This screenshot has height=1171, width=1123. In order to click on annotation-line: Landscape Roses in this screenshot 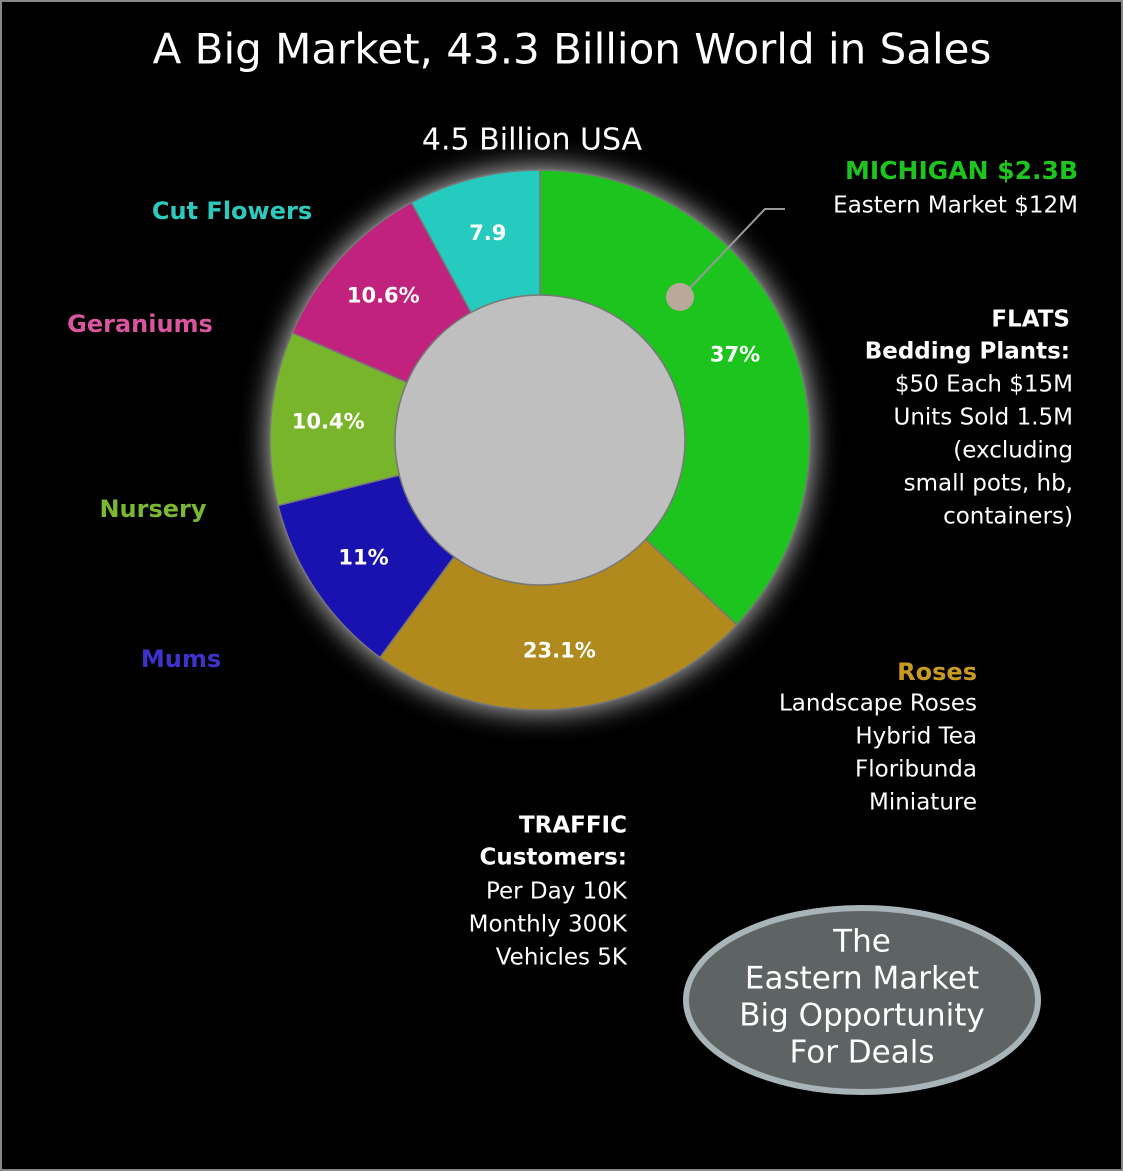, I will do `click(878, 704)`.